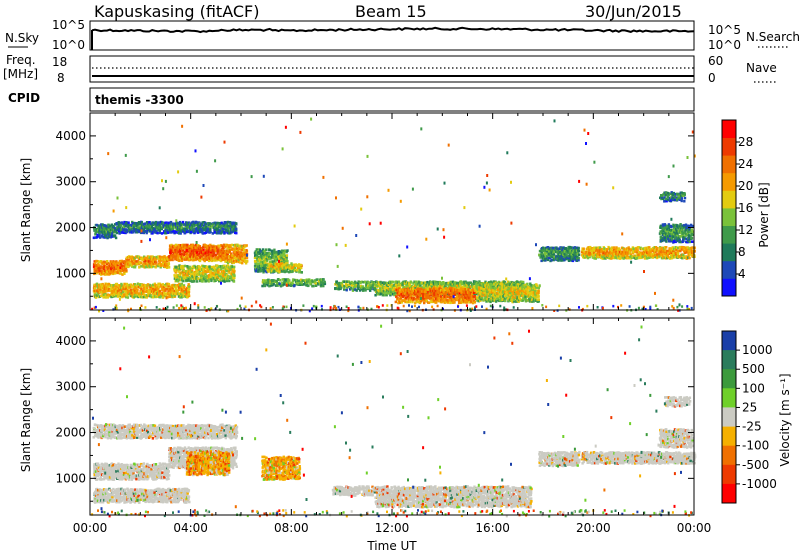 The width and height of the screenshot is (800, 554). What do you see at coordinates (391, 11) in the screenshot?
I see `beam-title: Beam 15` at bounding box center [391, 11].